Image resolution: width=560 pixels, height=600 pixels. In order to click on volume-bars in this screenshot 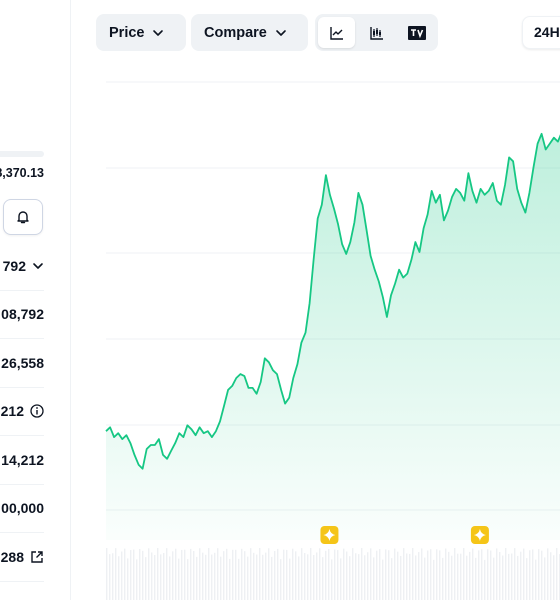, I will do `click(333, 574)`.